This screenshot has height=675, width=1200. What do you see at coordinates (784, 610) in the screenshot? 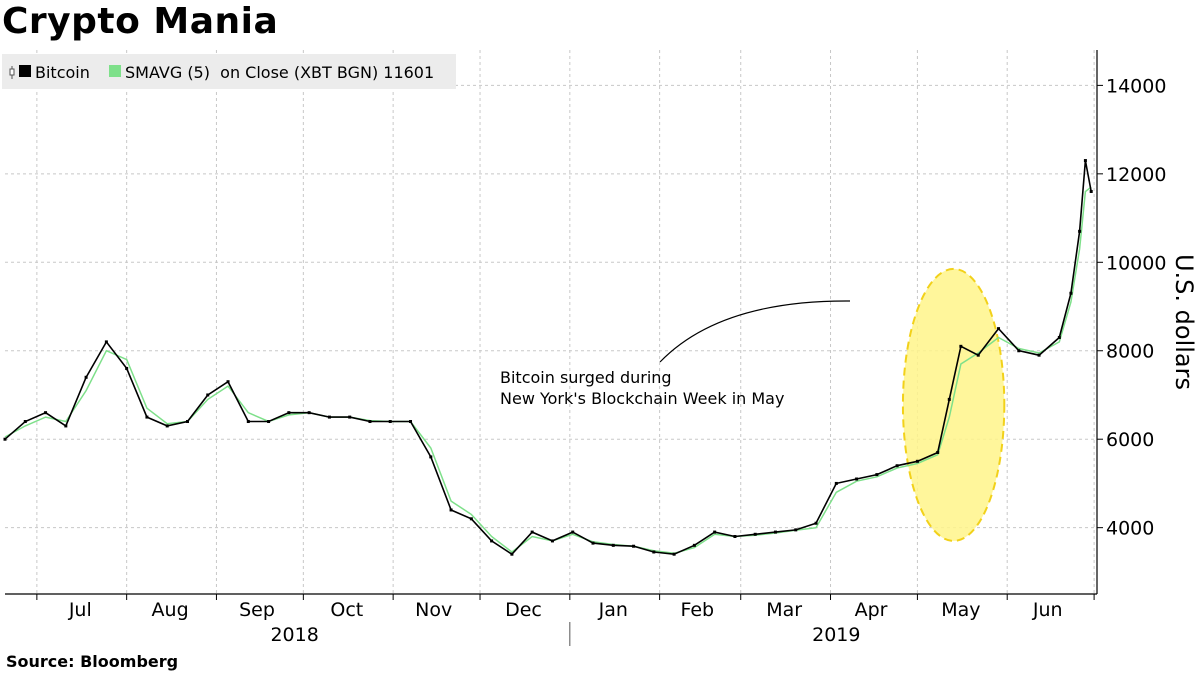
I see `x-month-label: Mar` at bounding box center [784, 610].